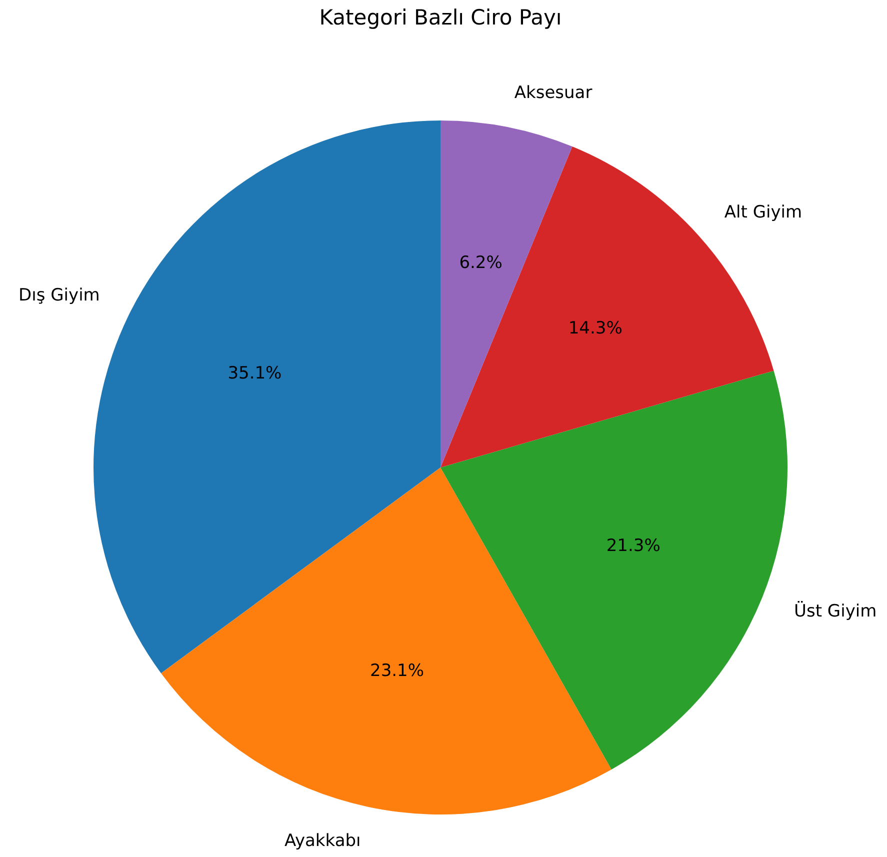 This screenshot has width=887, height=857. What do you see at coordinates (255, 374) in the screenshot?
I see `data-label: 35.1%` at bounding box center [255, 374].